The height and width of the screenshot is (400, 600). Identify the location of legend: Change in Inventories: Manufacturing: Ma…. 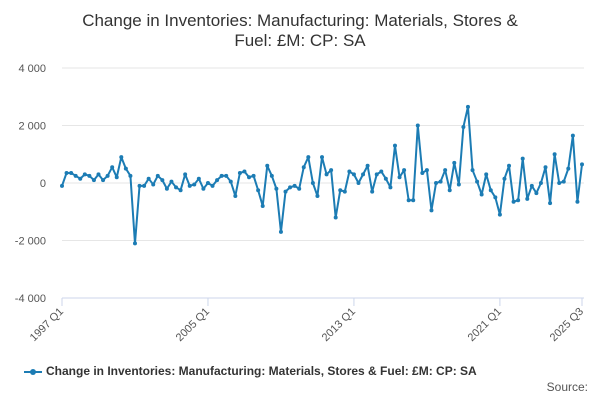
(250, 371).